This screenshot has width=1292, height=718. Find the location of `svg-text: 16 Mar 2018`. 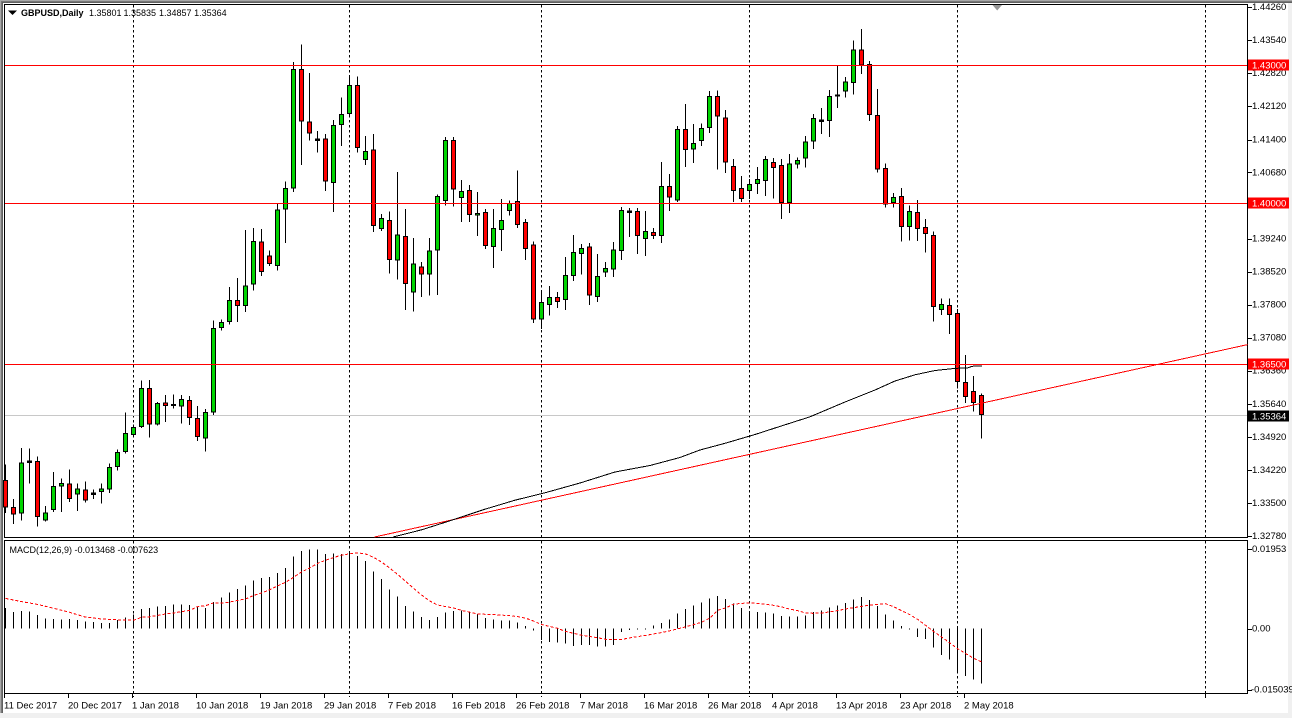

svg-text: 16 Mar 2018 is located at coordinates (670, 706).